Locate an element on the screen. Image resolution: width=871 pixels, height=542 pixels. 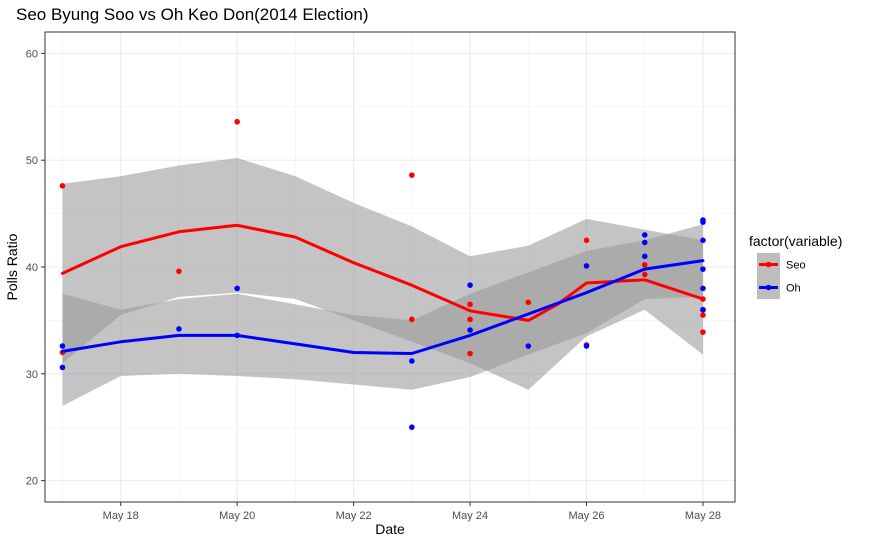
smooth-line-seo is located at coordinates (383, 272).